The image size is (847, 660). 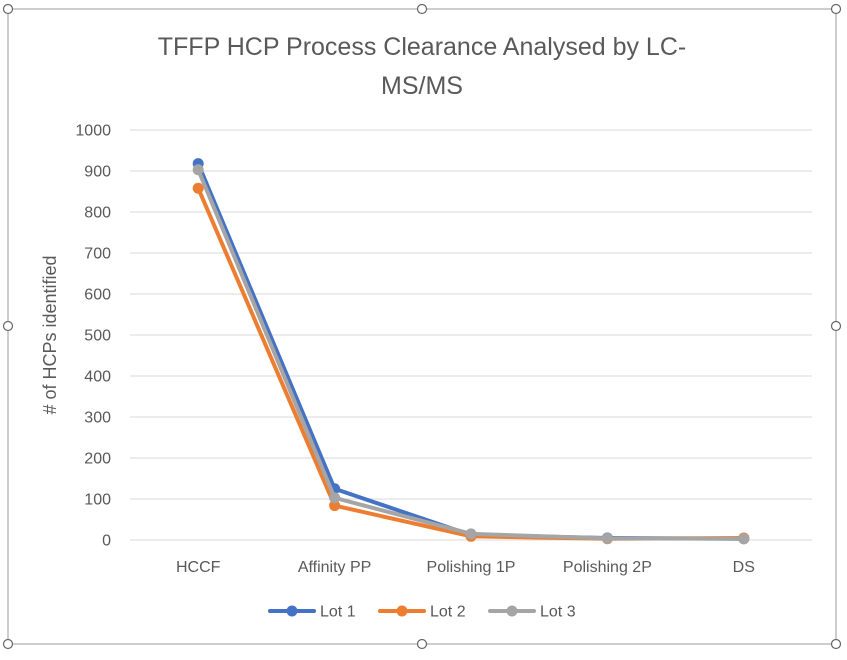 I want to click on resize-handle-top-left, so click(x=8, y=9).